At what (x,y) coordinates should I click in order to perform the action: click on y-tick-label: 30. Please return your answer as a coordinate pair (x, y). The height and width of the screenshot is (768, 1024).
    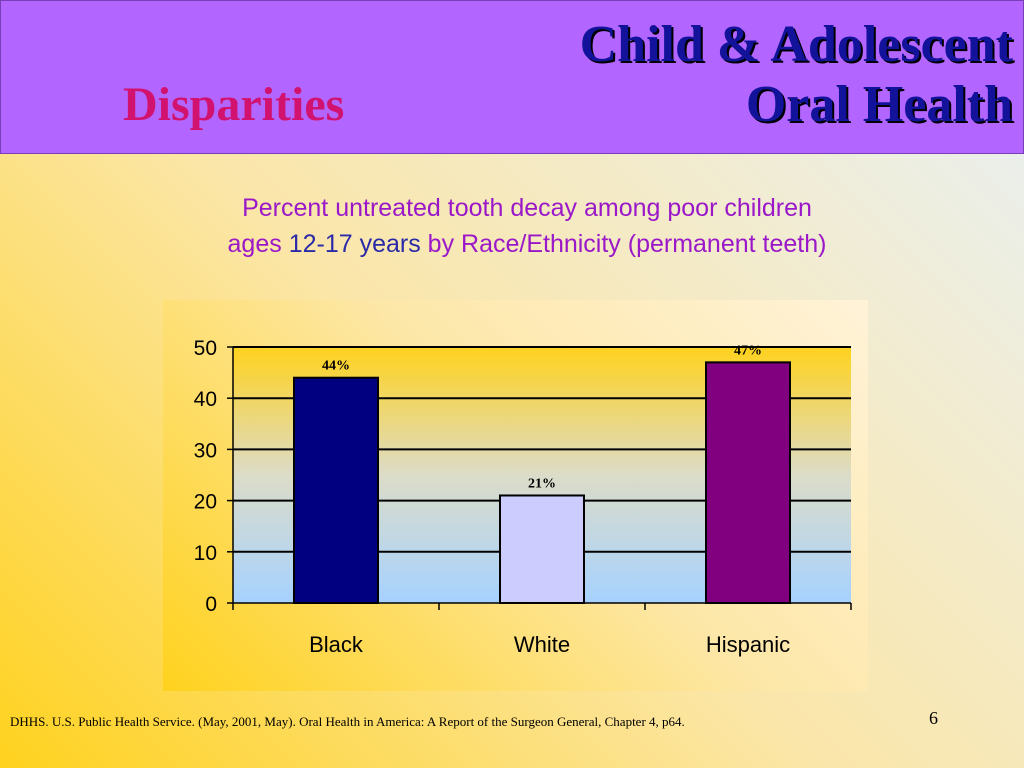
    Looking at the image, I should click on (205, 450).